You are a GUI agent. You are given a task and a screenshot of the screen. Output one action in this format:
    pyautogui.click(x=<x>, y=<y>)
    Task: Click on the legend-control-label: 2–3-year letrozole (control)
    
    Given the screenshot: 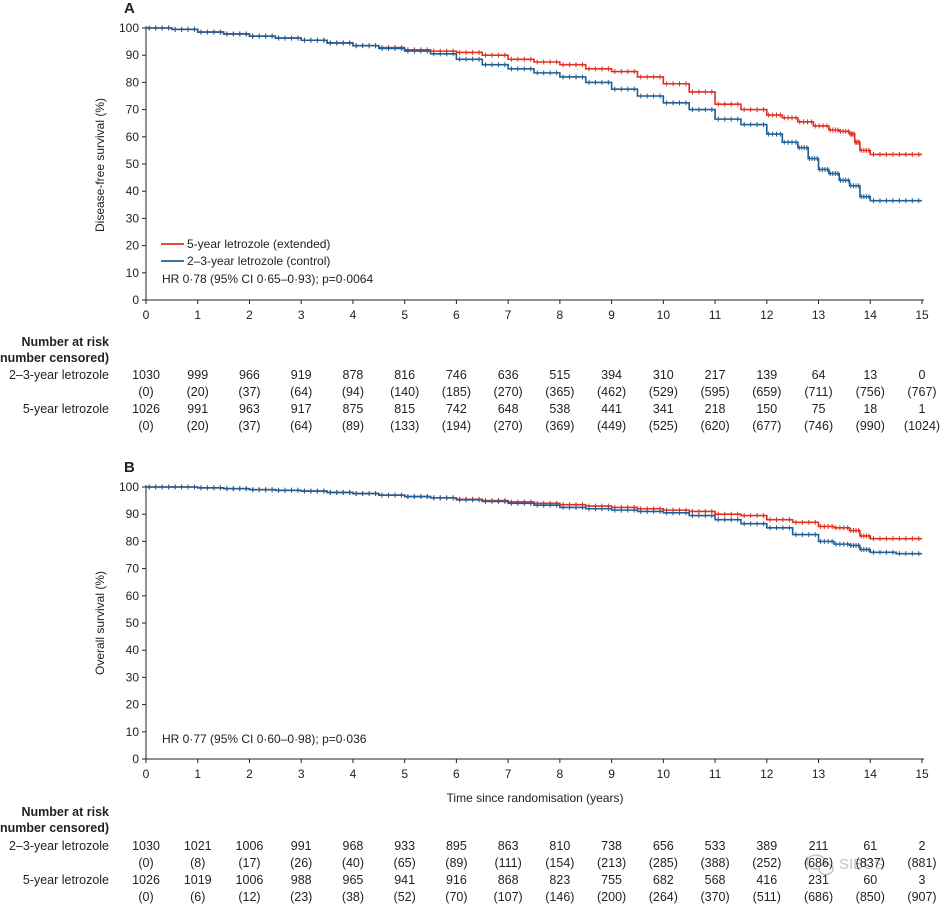 What is the action you would take?
    pyautogui.click(x=258, y=261)
    